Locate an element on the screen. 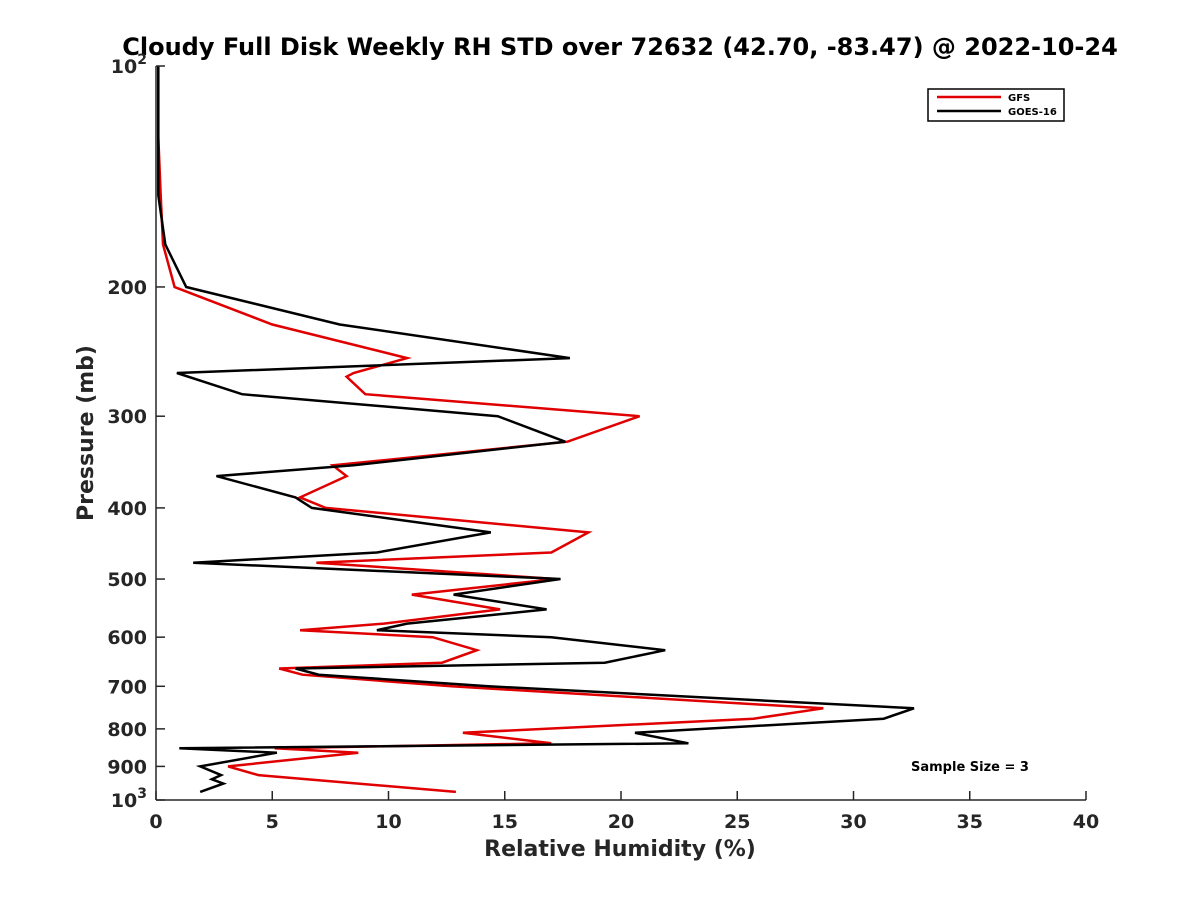  y-tick-label: 500 is located at coordinates (127, 580).